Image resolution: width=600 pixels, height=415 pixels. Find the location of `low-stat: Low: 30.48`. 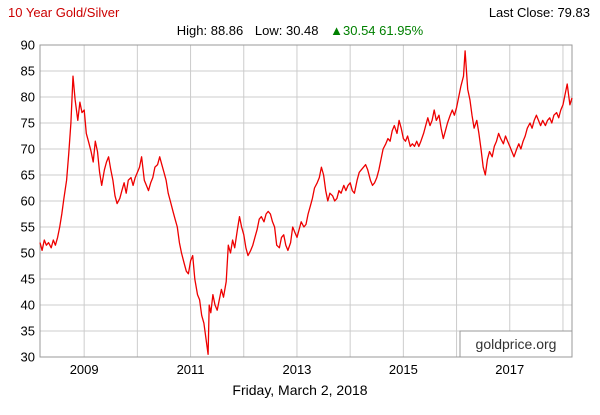

low-stat: Low: 30.48 is located at coordinates (286, 30).